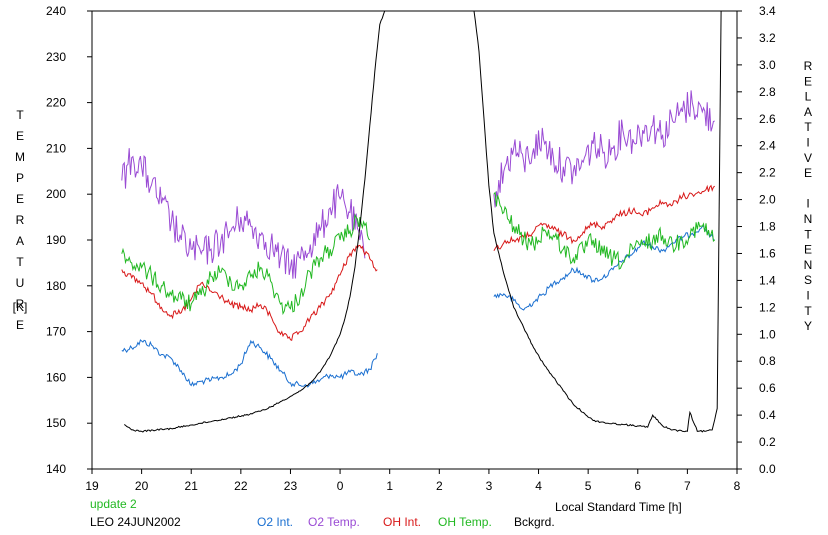  What do you see at coordinates (737, 486) in the screenshot?
I see `x-tick-label: 8` at bounding box center [737, 486].